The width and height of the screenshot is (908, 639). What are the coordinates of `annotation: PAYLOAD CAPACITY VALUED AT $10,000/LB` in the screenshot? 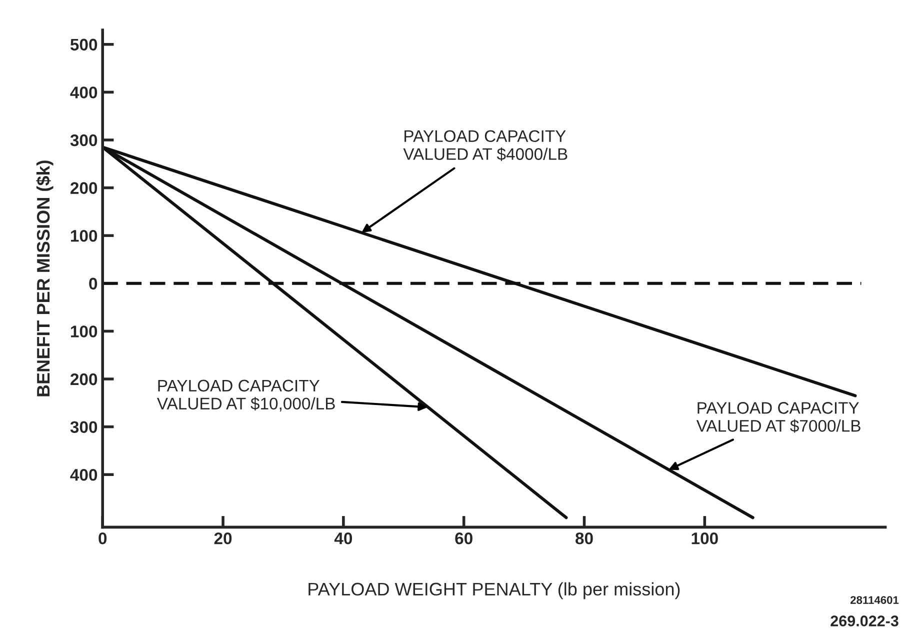 It's located at (245, 396).